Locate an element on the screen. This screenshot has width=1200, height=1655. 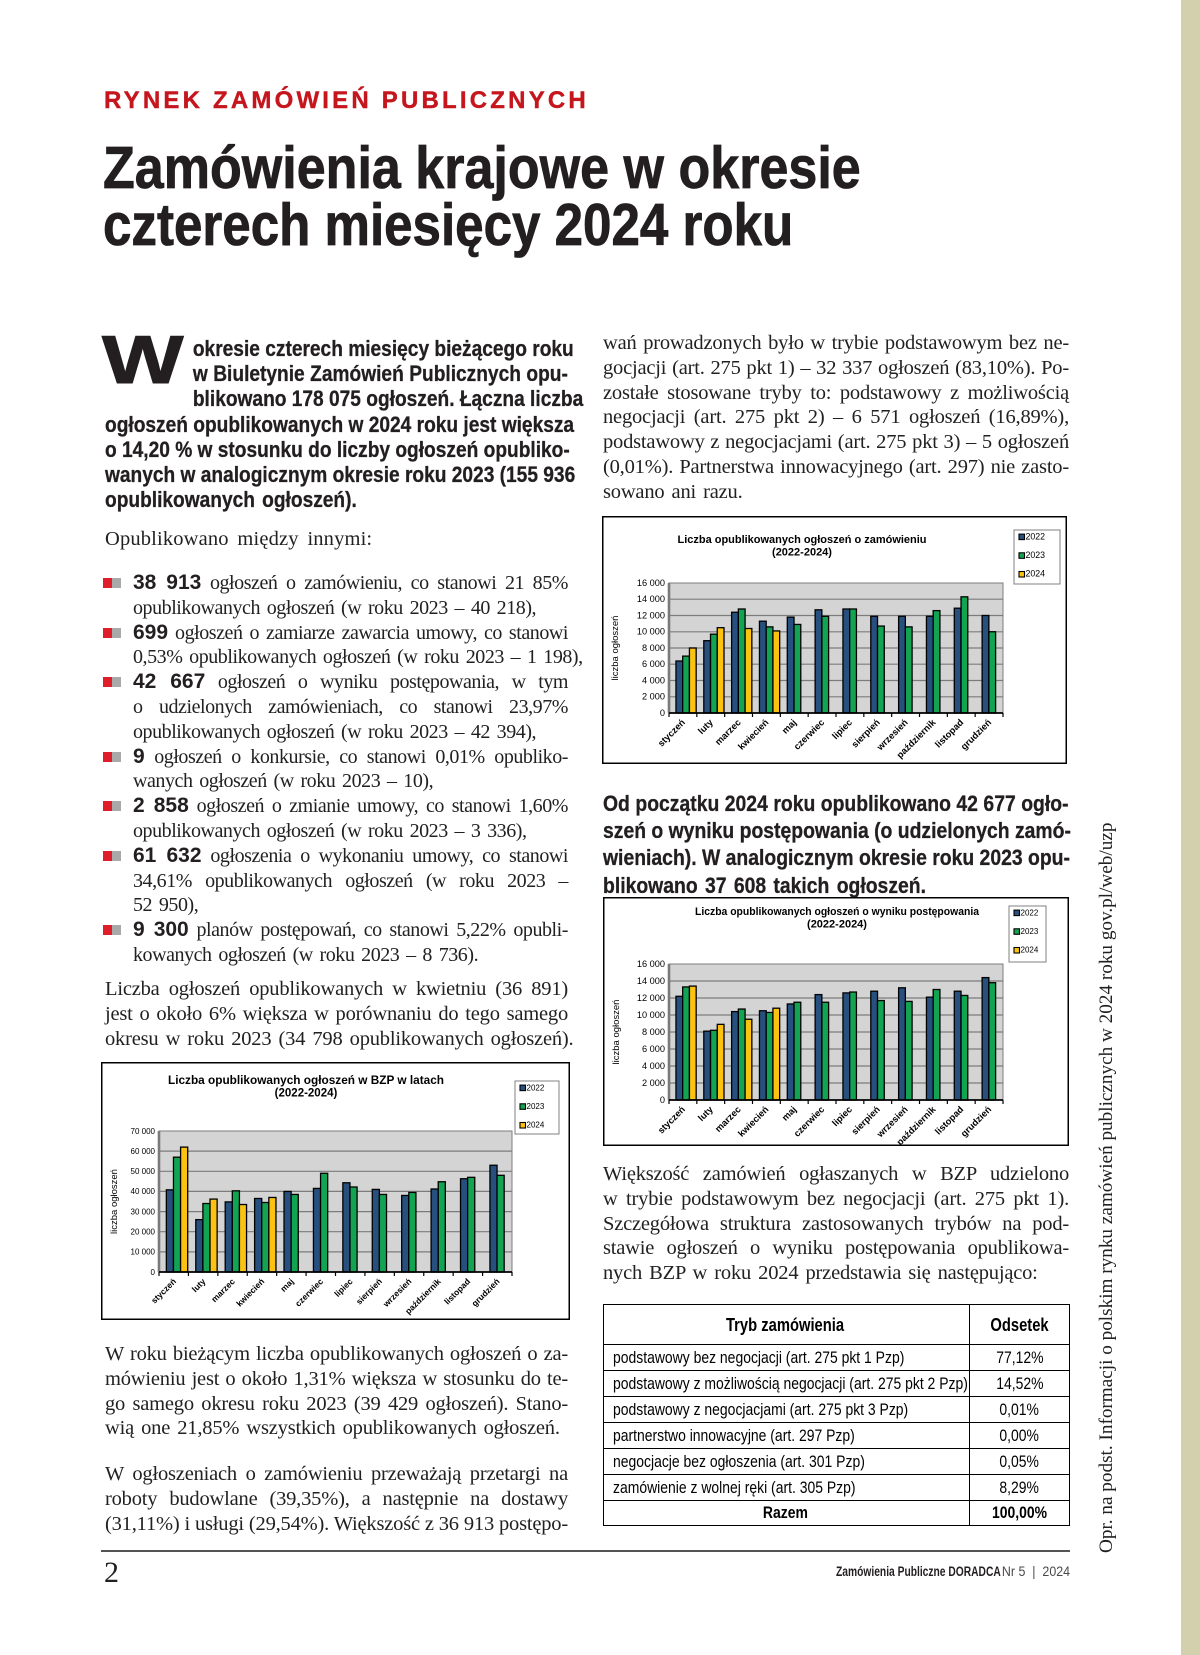
svg-text: 30 000 is located at coordinates (143, 1211).